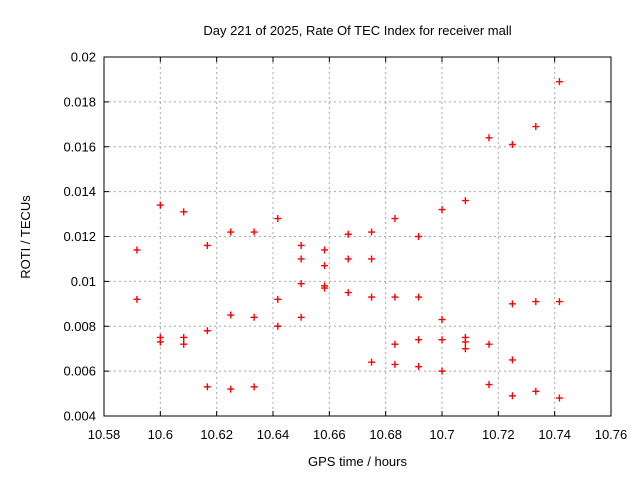 This screenshot has width=640, height=480. Describe the element at coordinates (83, 281) in the screenshot. I see `y-tick-label: 0.01` at that location.